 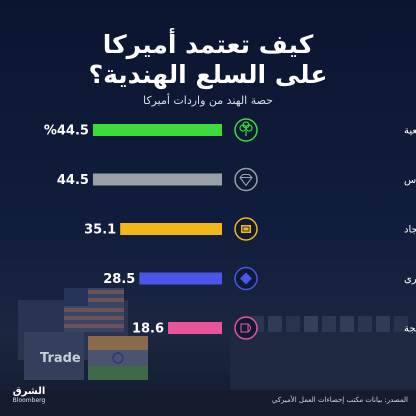 What do you see at coordinates (29, 391) in the screenshot?
I see `logo-arabic: الشرق` at bounding box center [29, 391].